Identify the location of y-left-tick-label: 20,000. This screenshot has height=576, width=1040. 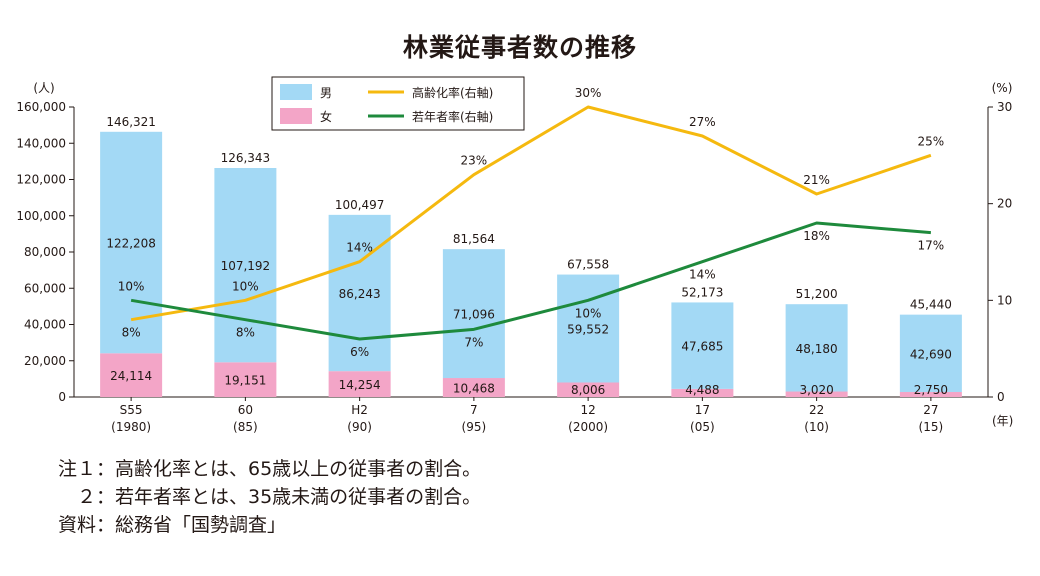
(45, 361).